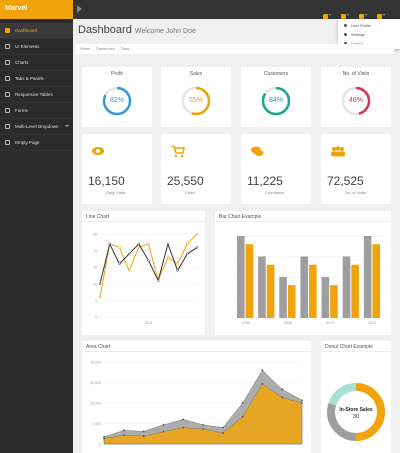  I want to click on y-tick-label: 30,000, so click(95, 363).